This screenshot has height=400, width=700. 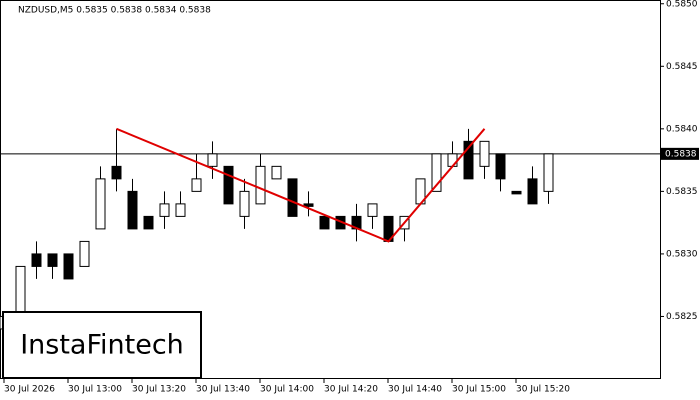 I want to click on x-tick-label: 30 Jul 13:40, so click(x=223, y=390).